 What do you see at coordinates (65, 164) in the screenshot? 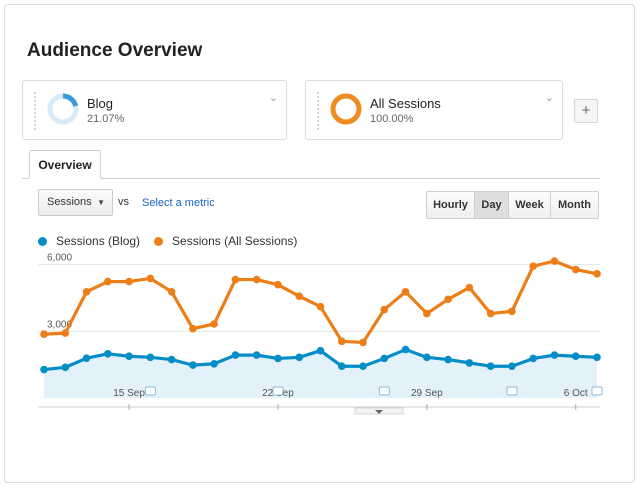
I see `tab-overview: Overview` at bounding box center [65, 164].